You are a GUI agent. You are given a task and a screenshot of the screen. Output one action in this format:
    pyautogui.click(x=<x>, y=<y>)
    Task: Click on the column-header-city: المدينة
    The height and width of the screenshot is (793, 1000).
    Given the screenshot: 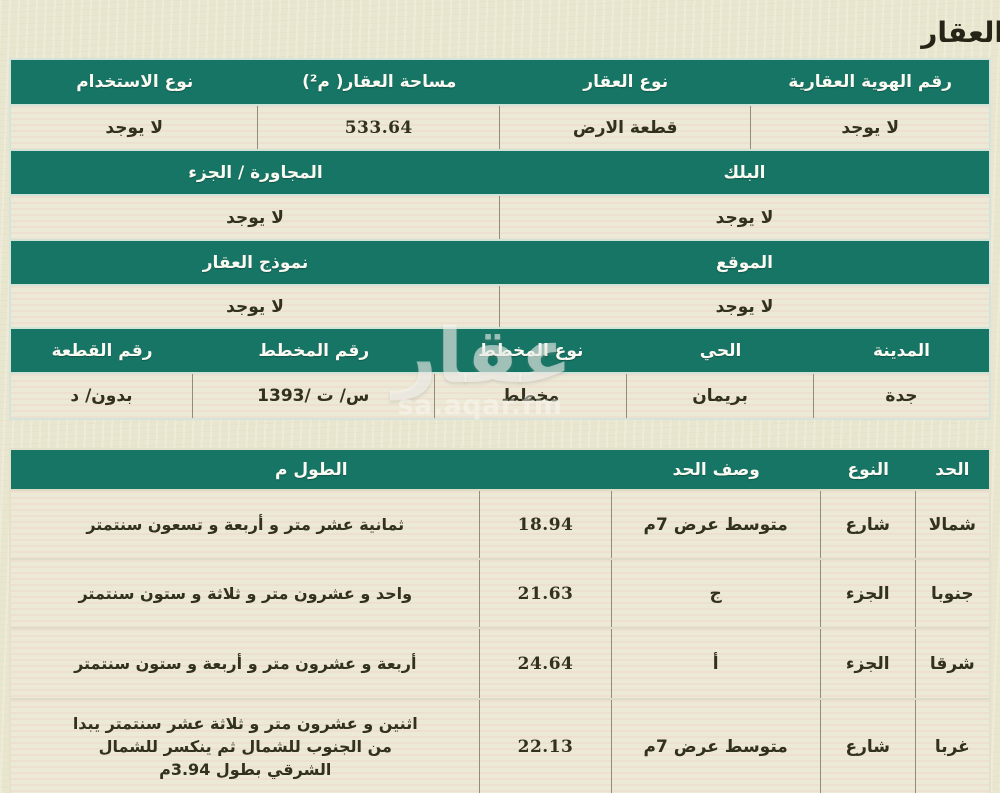 What is the action you would take?
    pyautogui.click(x=901, y=350)
    